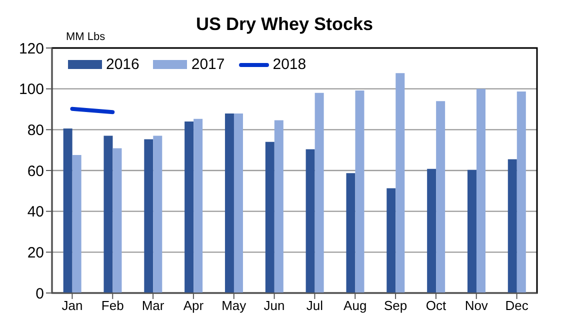 Image resolution: width=569 pixels, height=332 pixels. I want to click on x-tick-label: Mar, so click(153, 306).